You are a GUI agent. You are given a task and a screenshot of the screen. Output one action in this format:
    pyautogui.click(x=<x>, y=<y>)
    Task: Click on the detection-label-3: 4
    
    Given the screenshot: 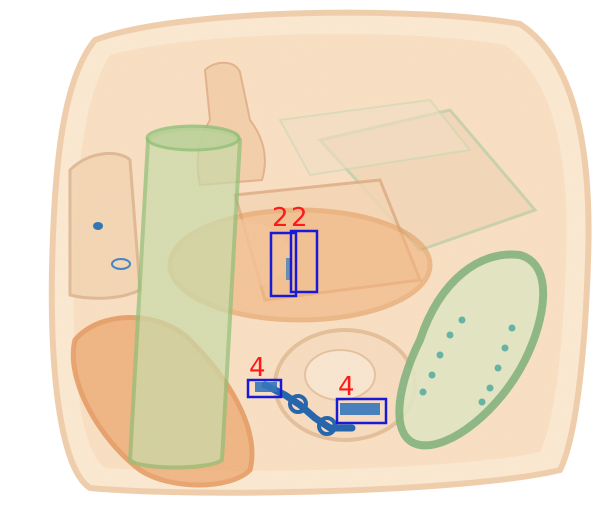 What is the action you would take?
    pyautogui.click(x=257, y=368)
    